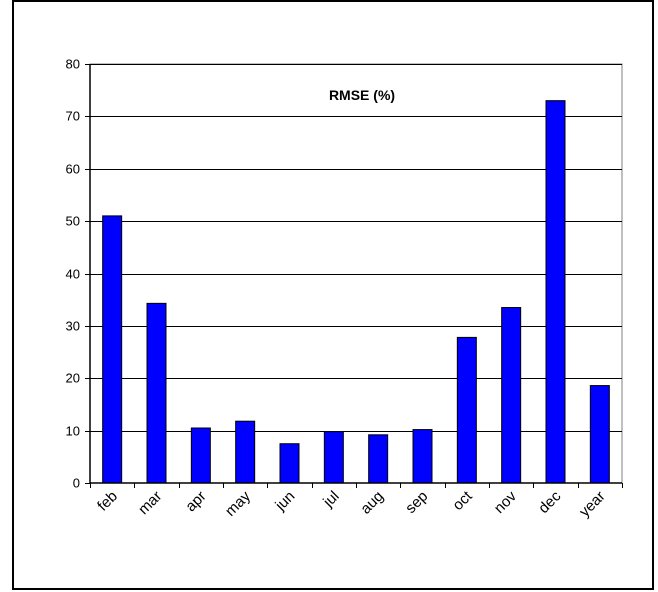 This screenshot has height=592, width=658. What do you see at coordinates (73, 431) in the screenshot?
I see `y-tick-label: 10` at bounding box center [73, 431].